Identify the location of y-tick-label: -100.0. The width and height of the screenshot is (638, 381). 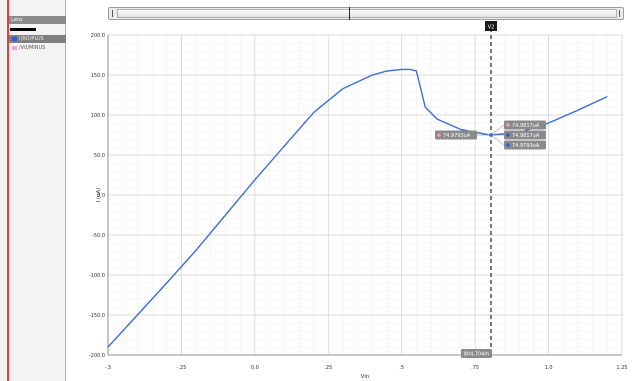
(97, 276).